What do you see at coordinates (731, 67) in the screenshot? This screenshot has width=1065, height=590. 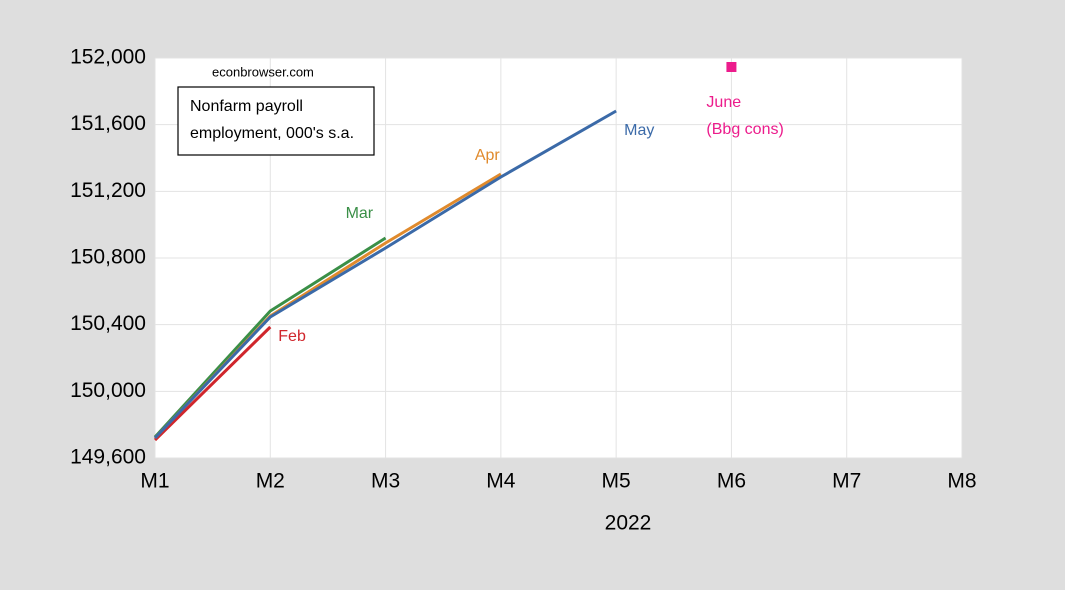 I see `data-point` at bounding box center [731, 67].